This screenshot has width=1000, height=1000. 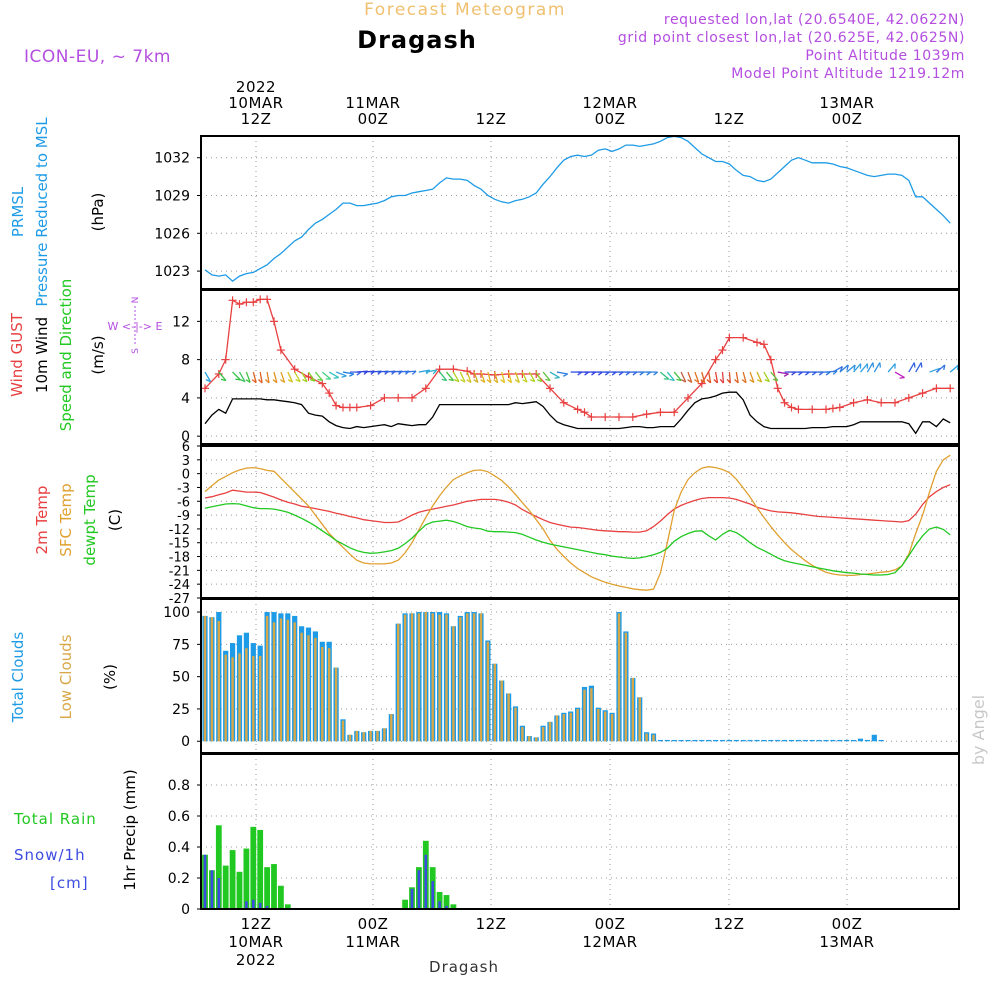 I want to click on panel-series-label: dewpt Temp, so click(x=90, y=519).